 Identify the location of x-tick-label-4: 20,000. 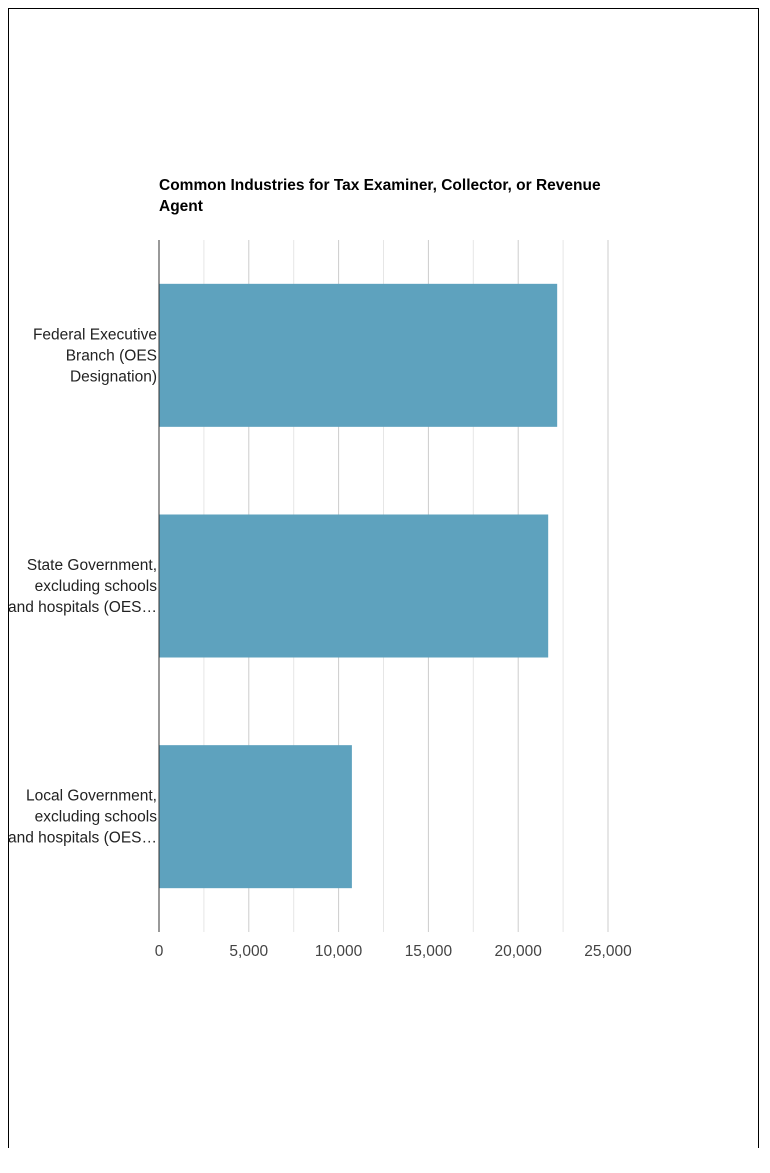
(518, 951).